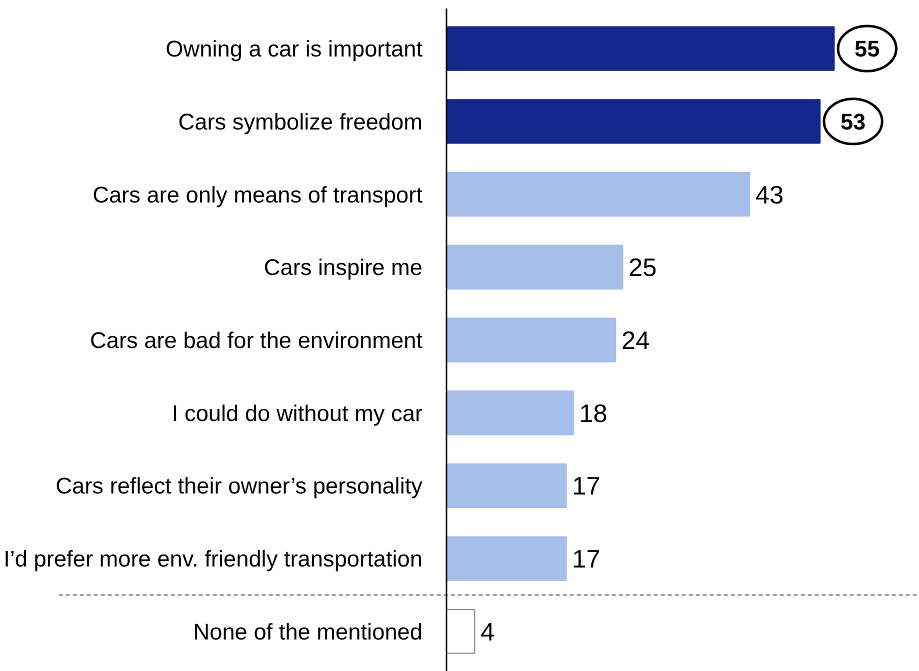 Image resolution: width=919 pixels, height=671 pixels. What do you see at coordinates (300, 121) in the screenshot?
I see `y-tick-label: Cars symbolize freedom` at bounding box center [300, 121].